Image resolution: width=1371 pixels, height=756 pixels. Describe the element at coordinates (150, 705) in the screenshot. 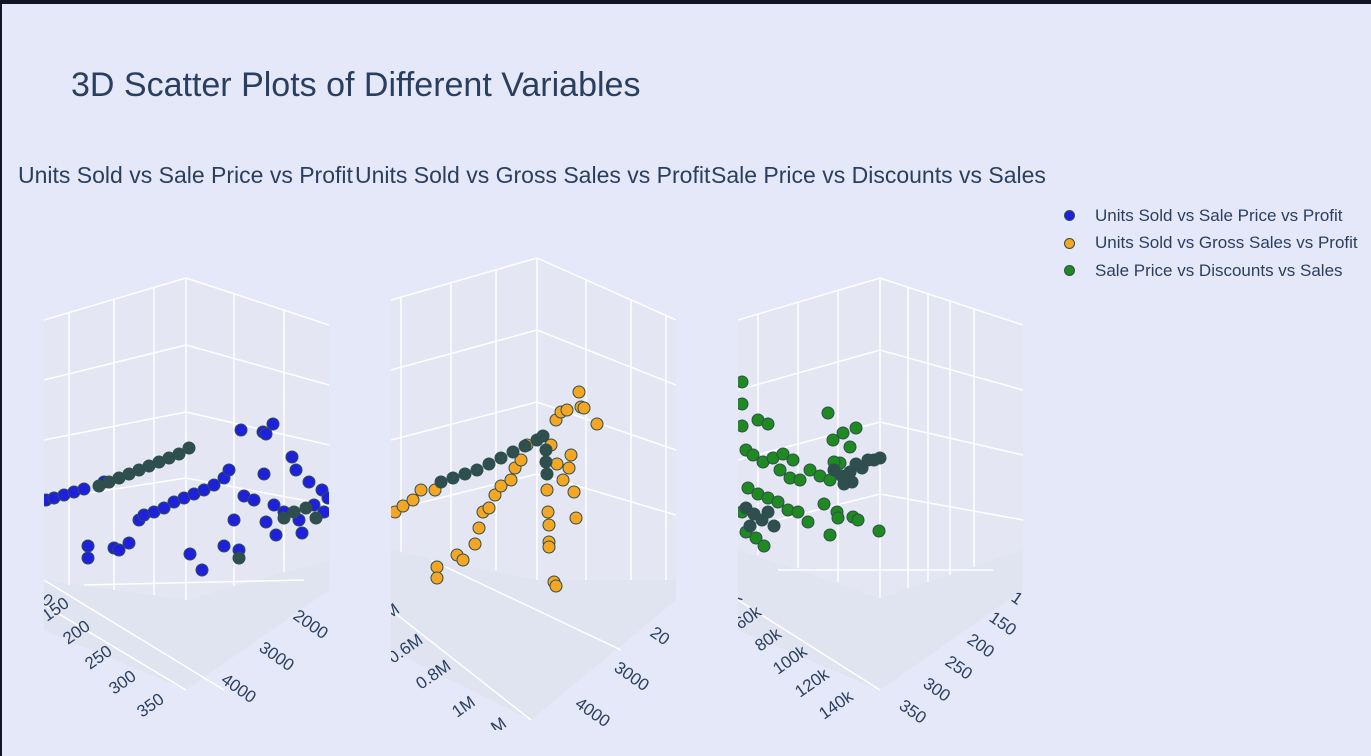

I see `x-tick-label: 350` at that location.